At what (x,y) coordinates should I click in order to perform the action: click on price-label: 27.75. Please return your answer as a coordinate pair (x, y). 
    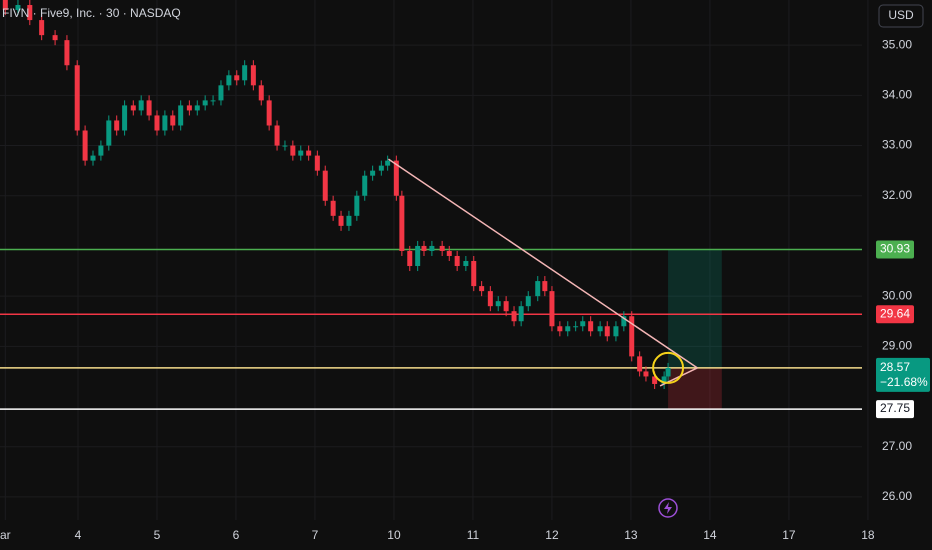
    Looking at the image, I should click on (895, 408).